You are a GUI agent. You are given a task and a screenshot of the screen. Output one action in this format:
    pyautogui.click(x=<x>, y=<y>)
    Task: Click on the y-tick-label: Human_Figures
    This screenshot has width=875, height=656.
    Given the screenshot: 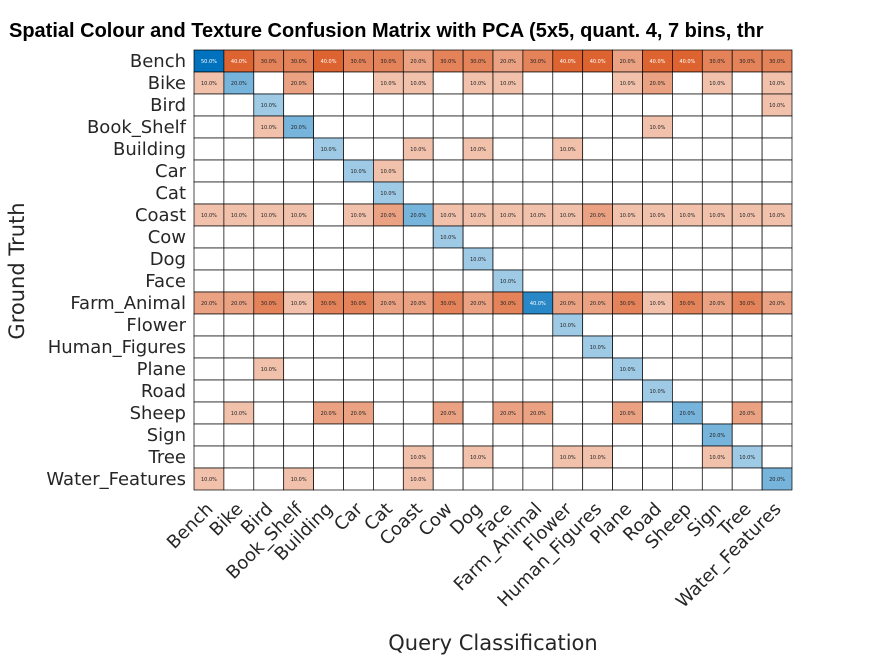 What is the action you would take?
    pyautogui.click(x=117, y=347)
    